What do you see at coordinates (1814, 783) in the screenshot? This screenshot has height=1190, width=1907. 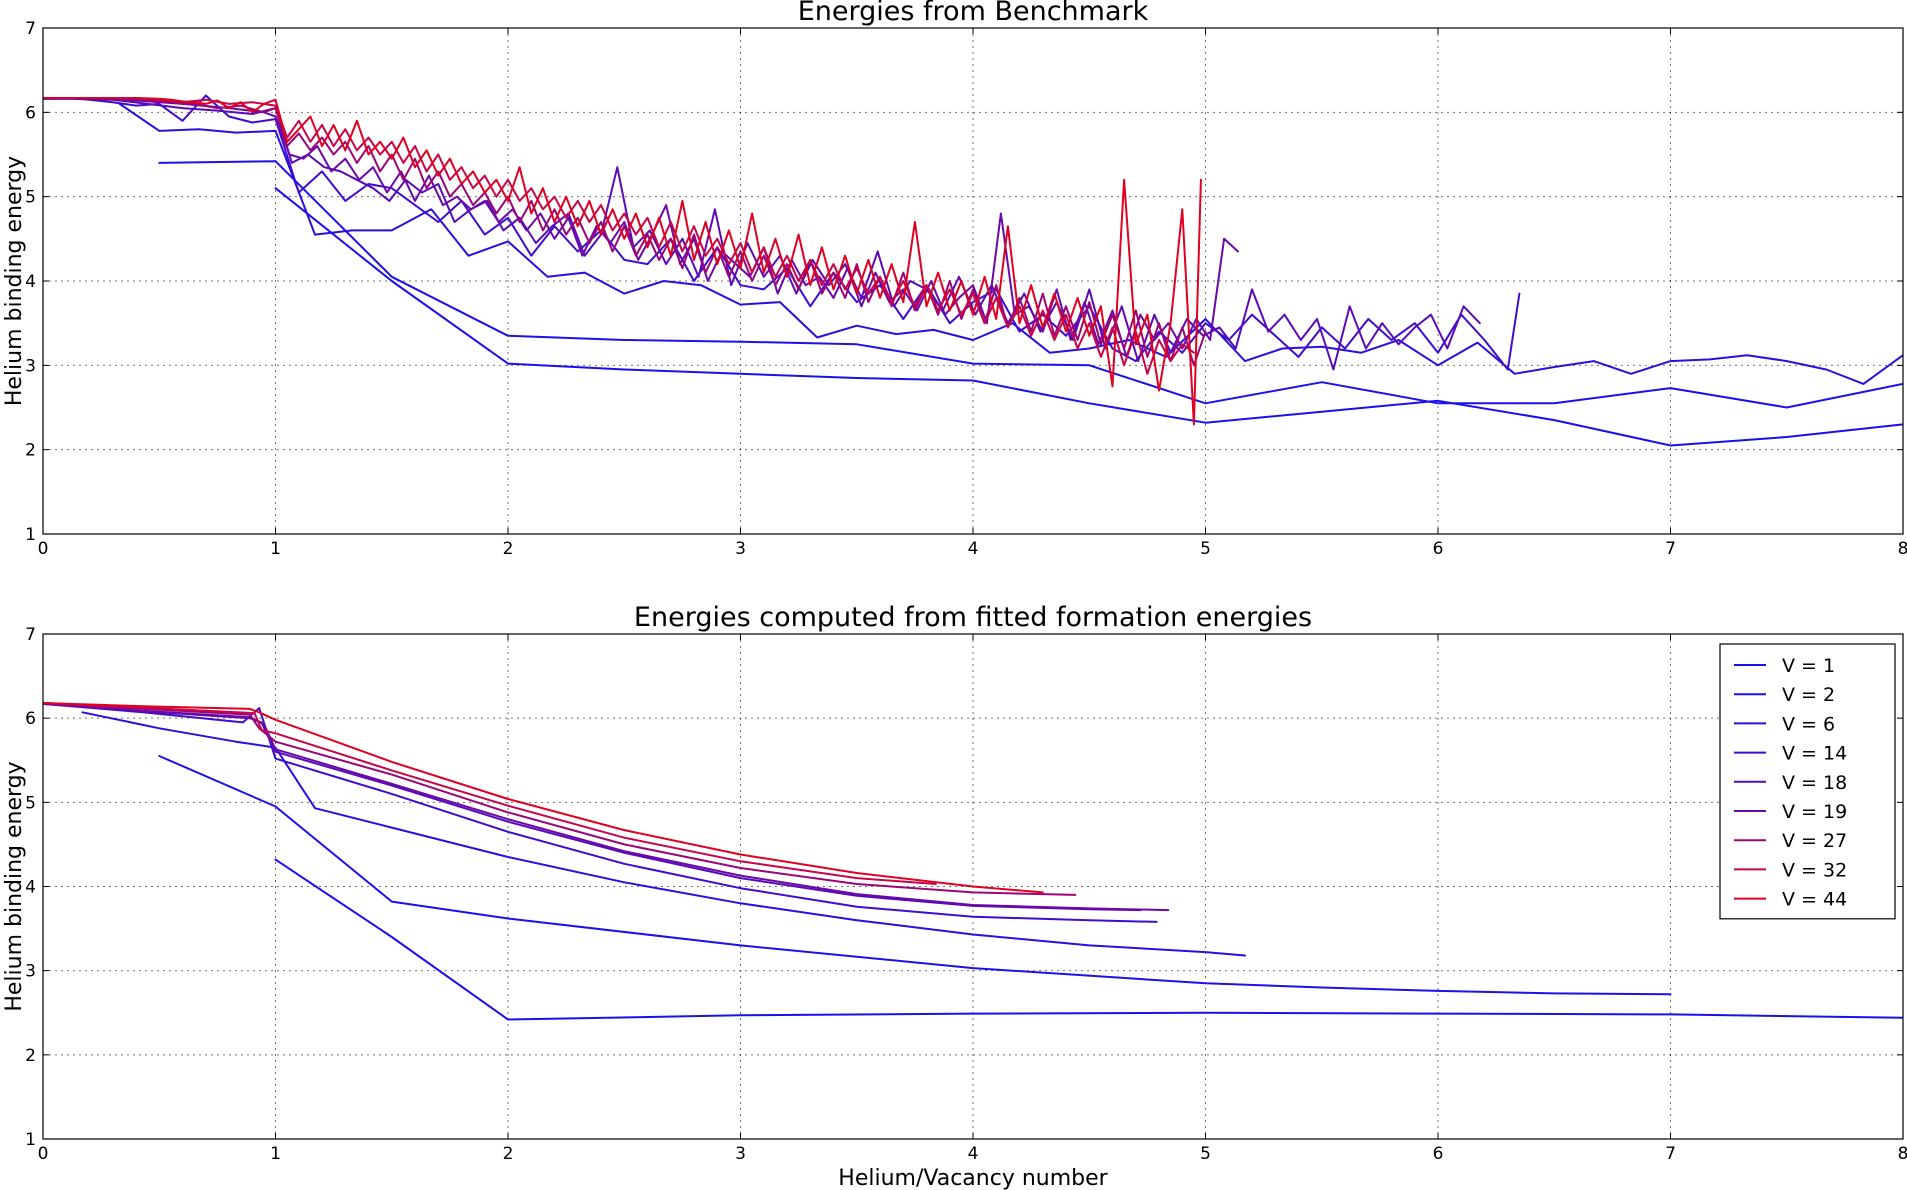 I see `legend-entry: V = 18` at bounding box center [1814, 783].